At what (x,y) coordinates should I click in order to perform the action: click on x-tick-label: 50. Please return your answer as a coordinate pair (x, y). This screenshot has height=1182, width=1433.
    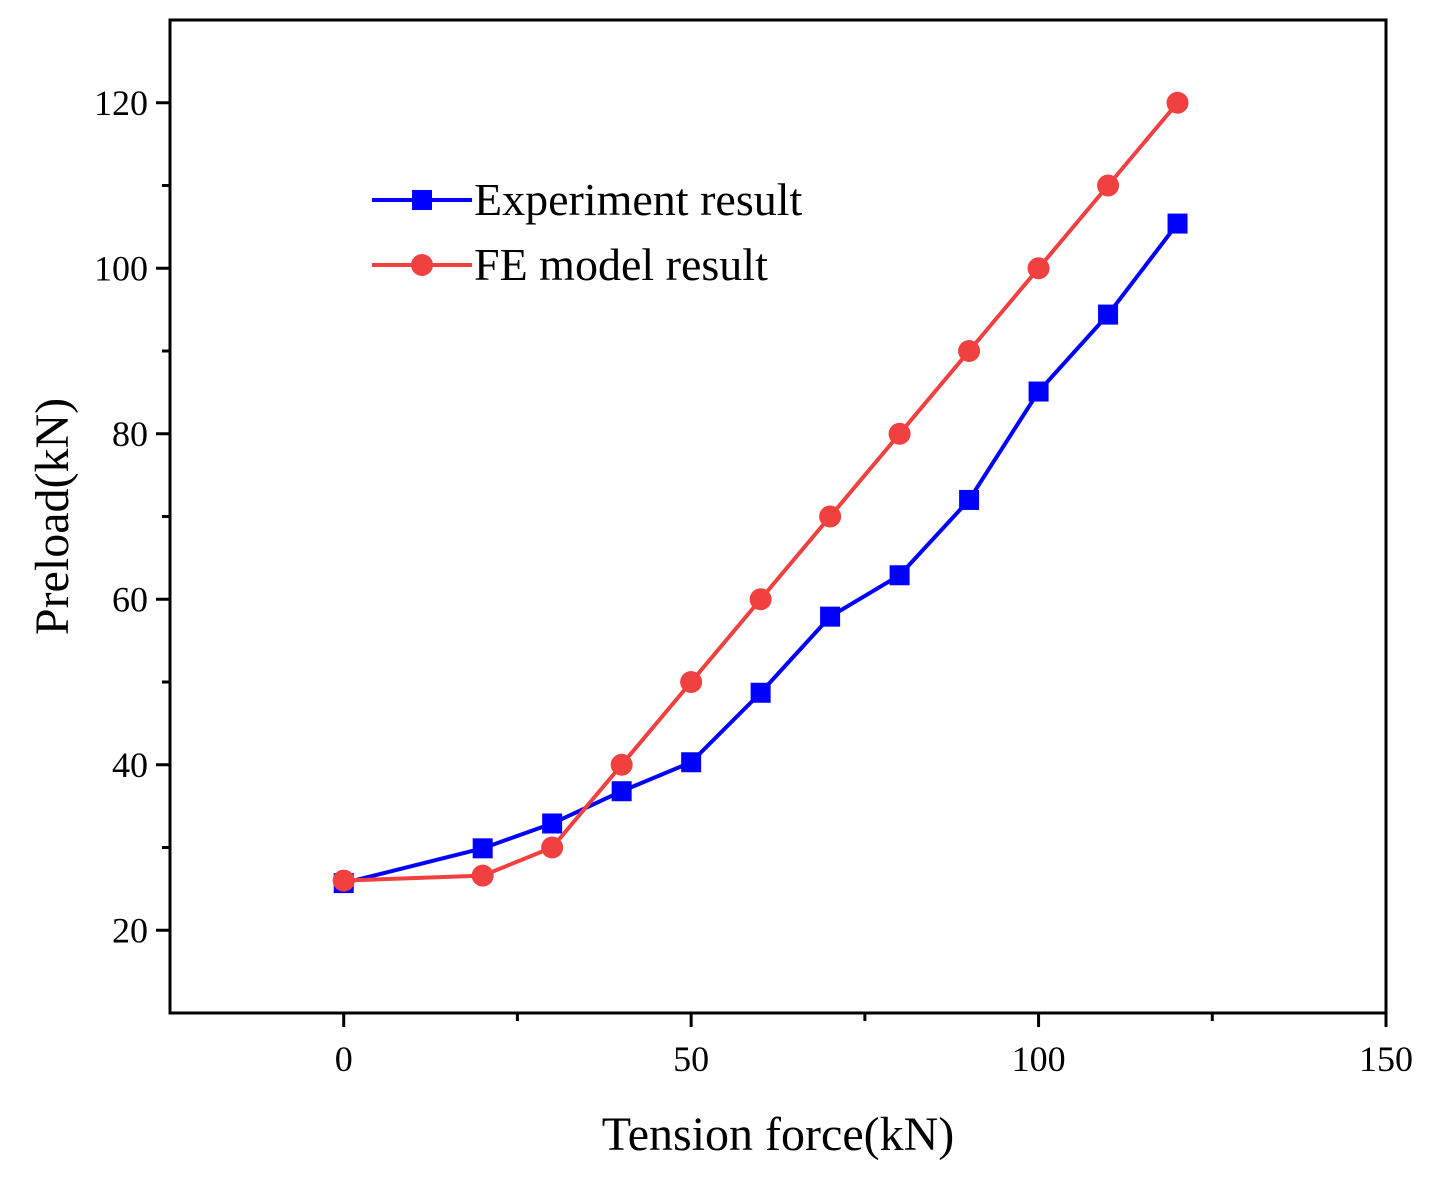
    Looking at the image, I should click on (691, 1059).